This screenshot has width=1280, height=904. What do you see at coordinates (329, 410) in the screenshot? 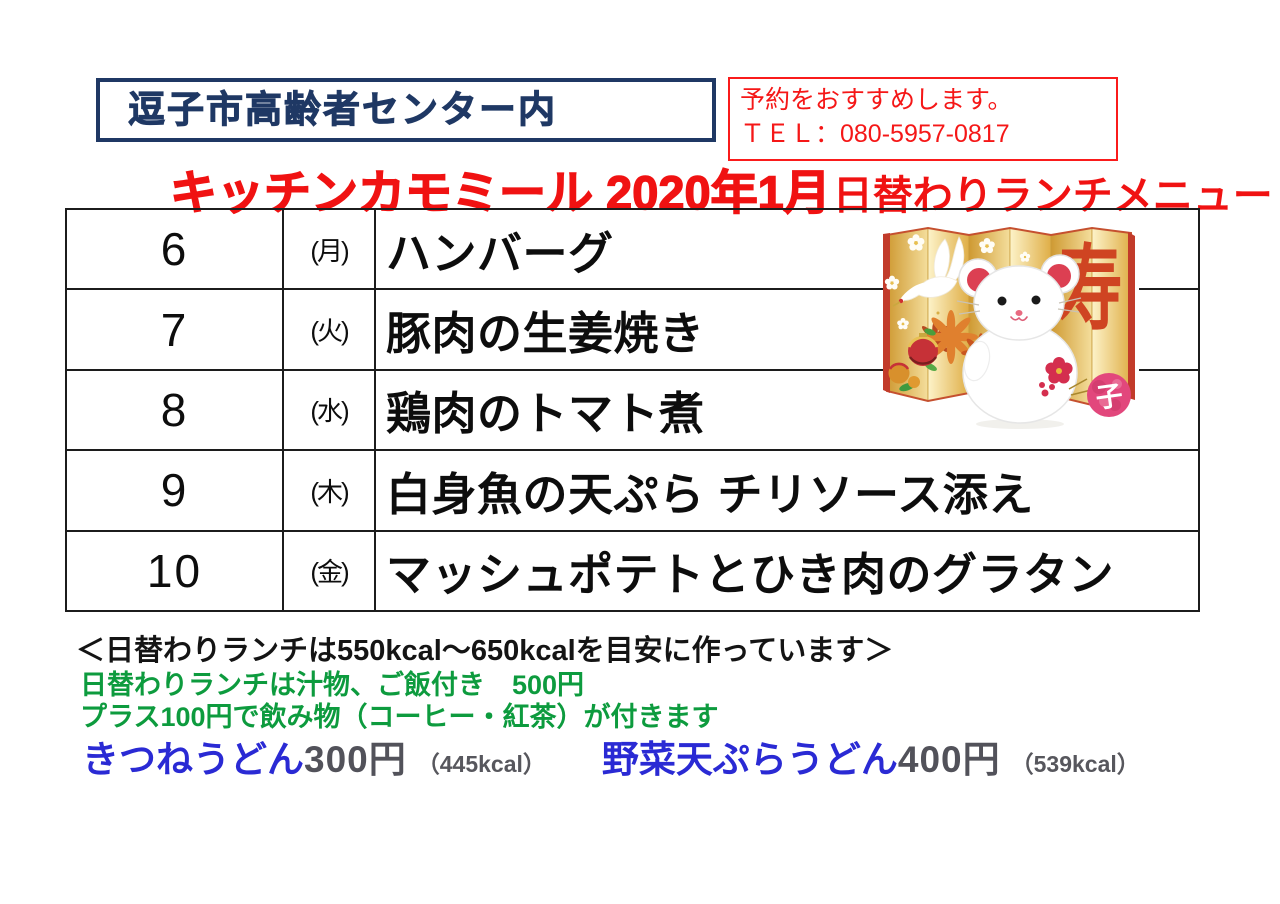
I see `menu-day: (水)` at bounding box center [329, 410].